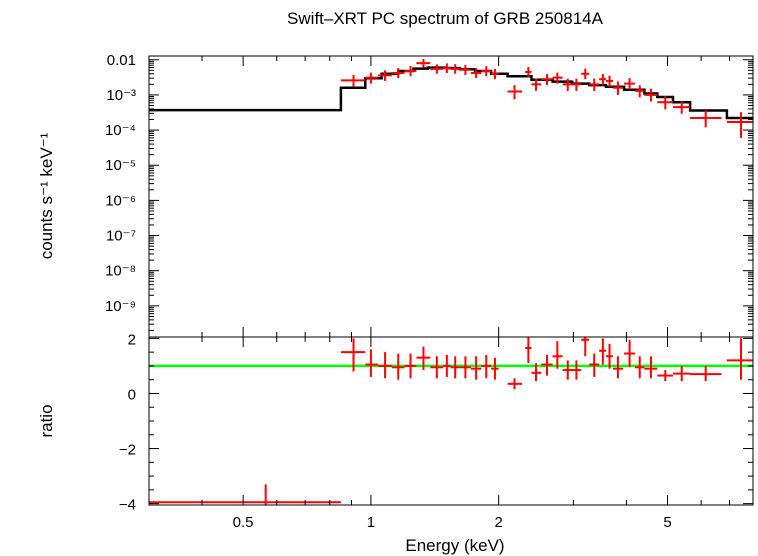 This screenshot has width=758, height=556. I want to click on y-tick-label: 10⁻⁷, so click(121, 236).